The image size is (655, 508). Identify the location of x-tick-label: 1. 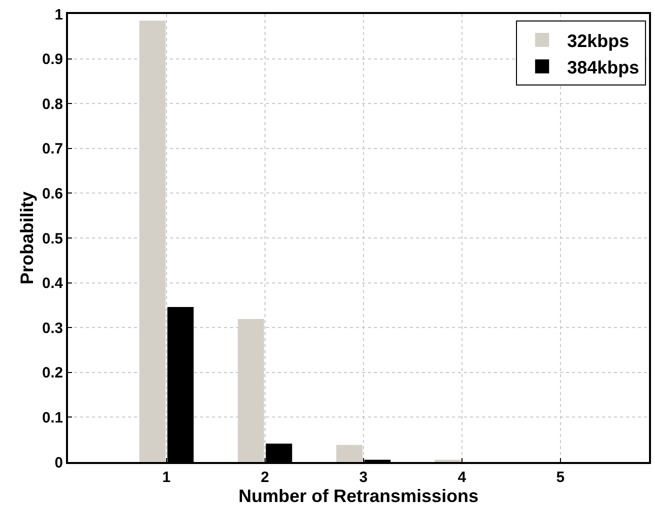
(166, 477).